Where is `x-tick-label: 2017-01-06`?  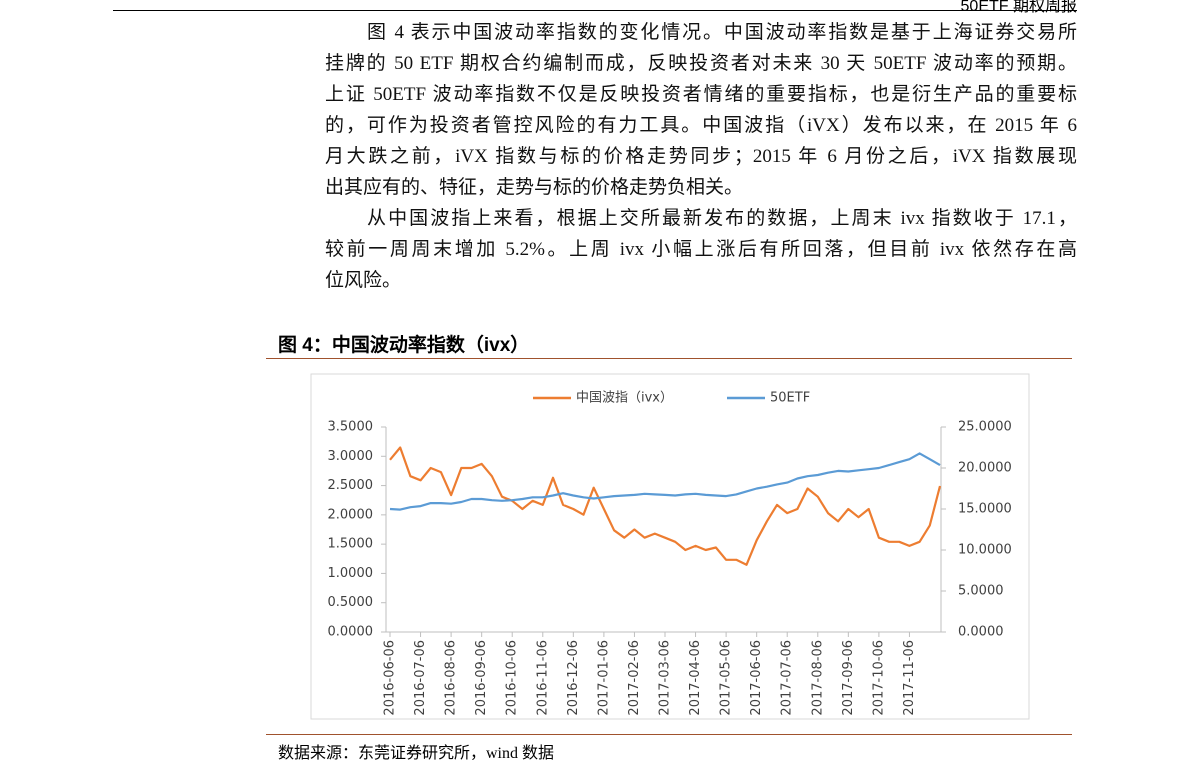
x-tick-label: 2017-01-06 is located at coordinates (603, 678).